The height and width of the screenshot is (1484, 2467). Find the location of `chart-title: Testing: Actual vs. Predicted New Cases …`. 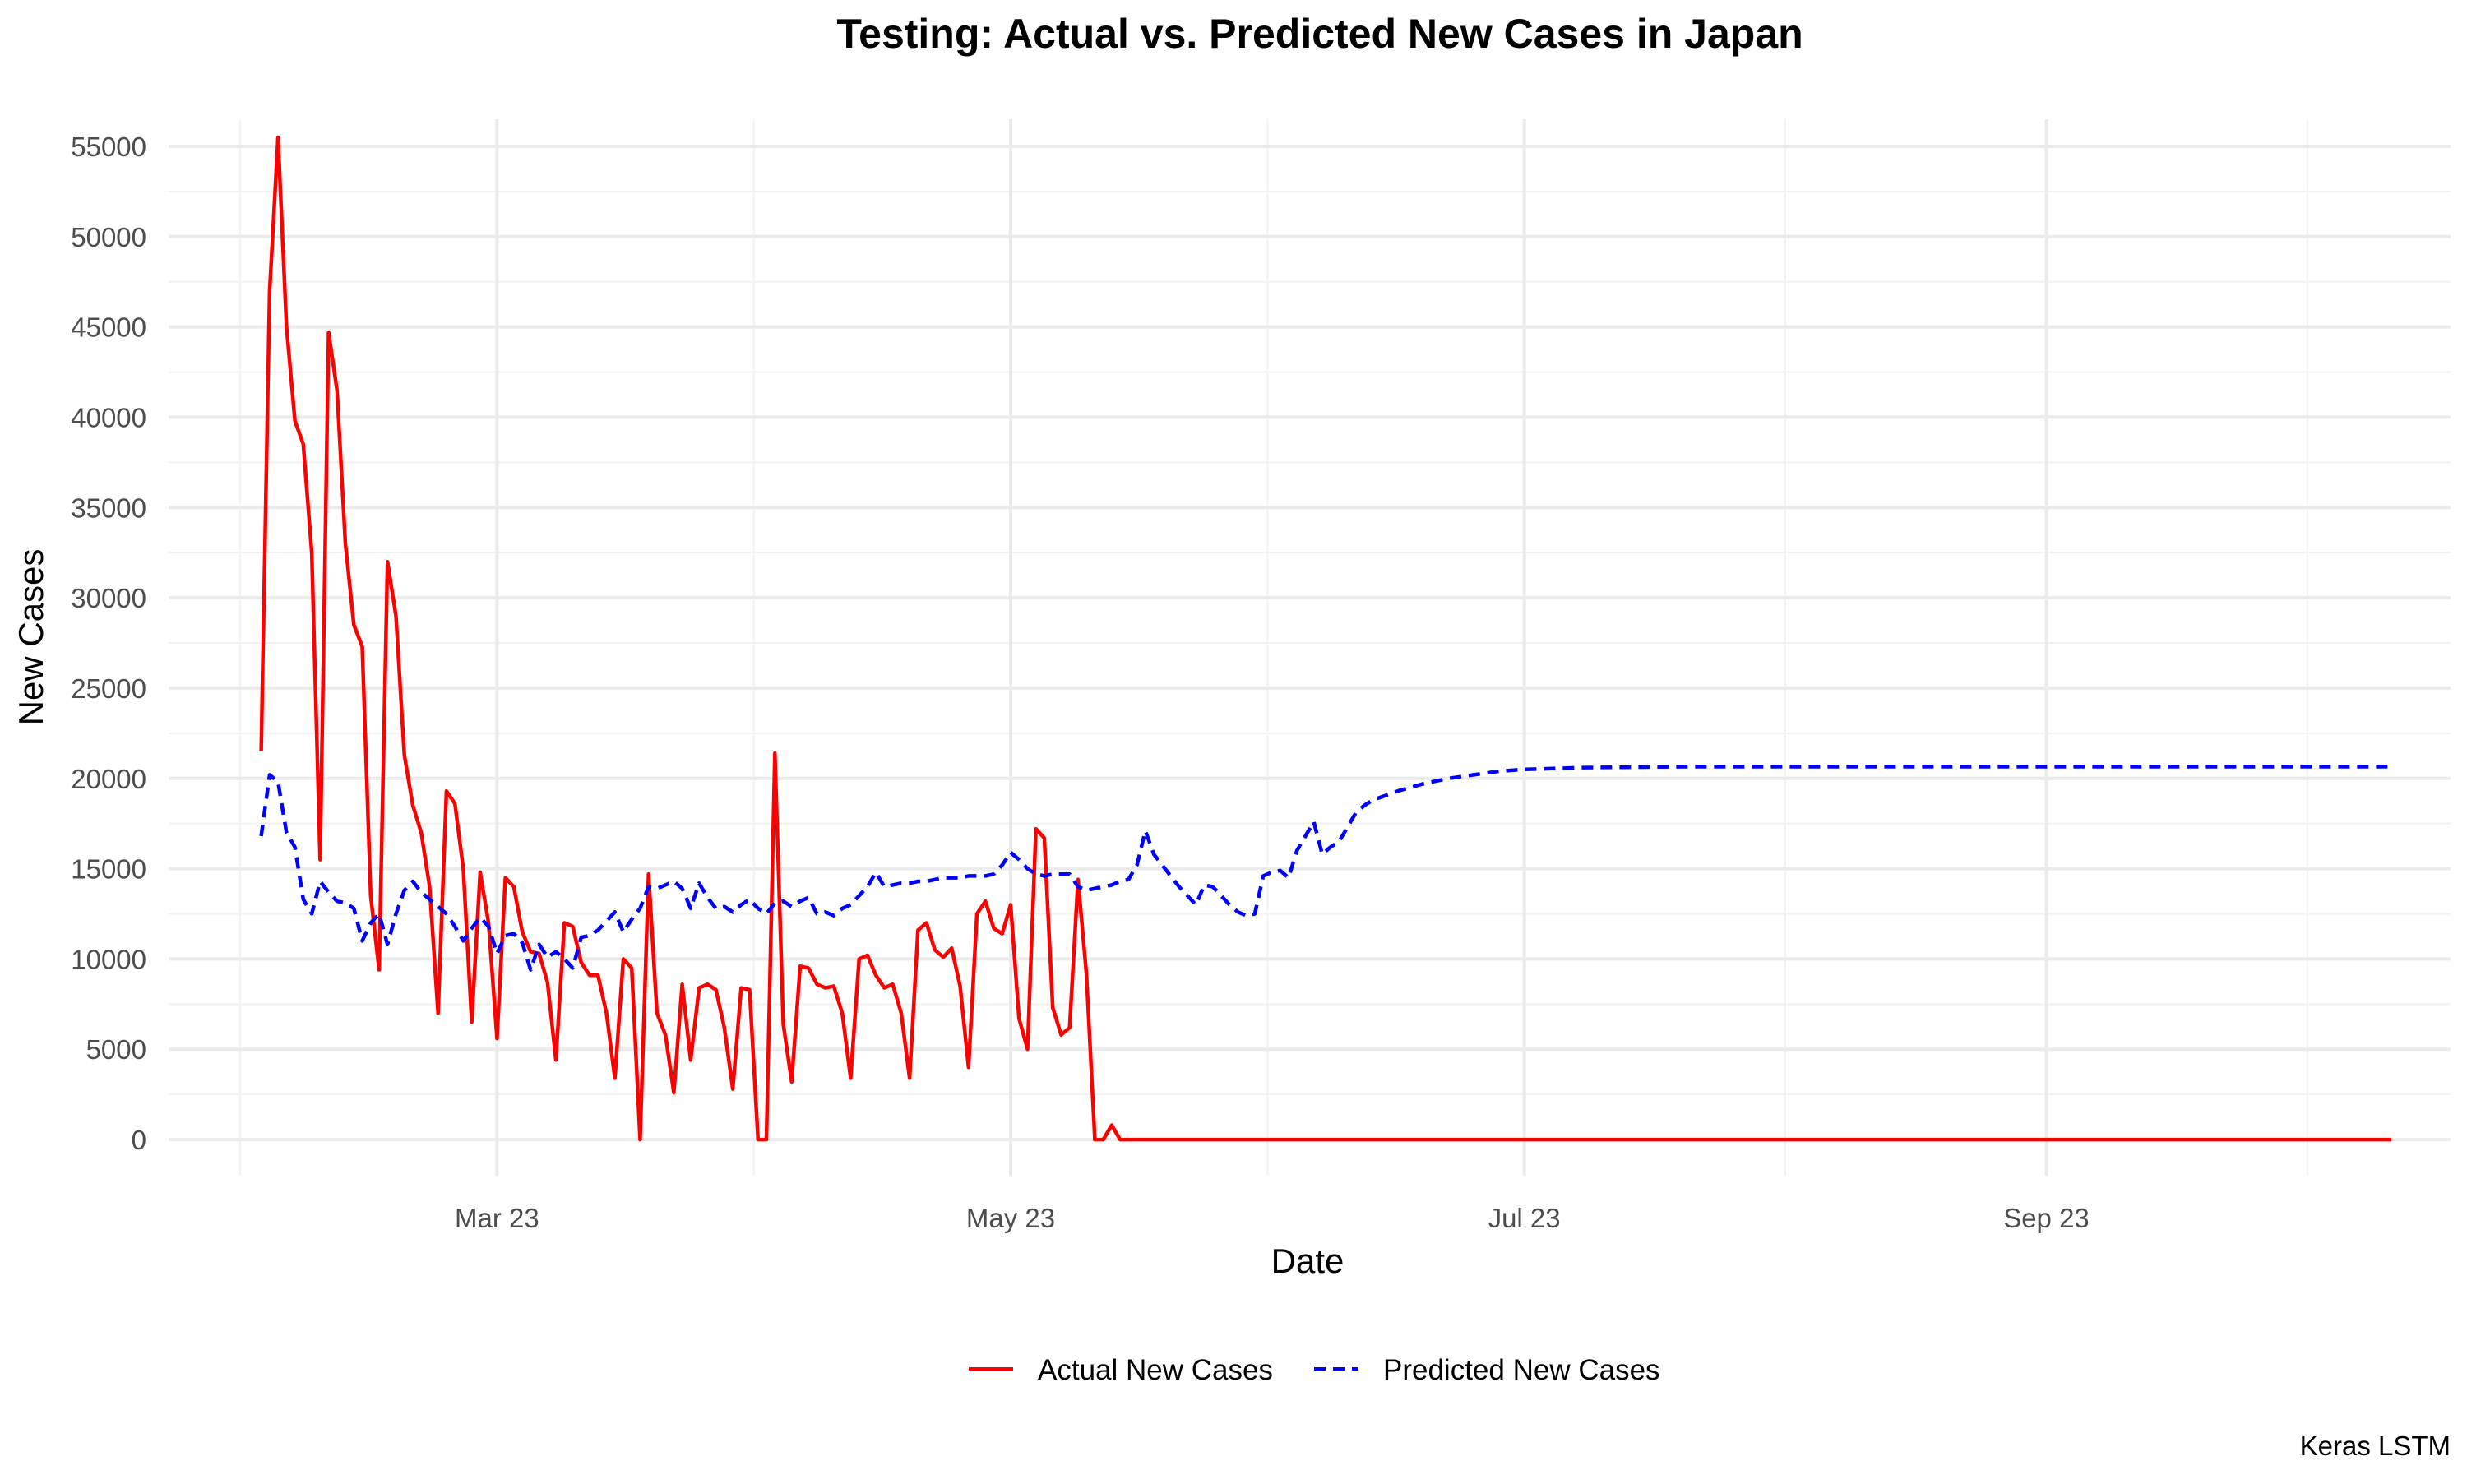

chart-title: Testing: Actual vs. Predicted New Cases … is located at coordinates (1319, 34).